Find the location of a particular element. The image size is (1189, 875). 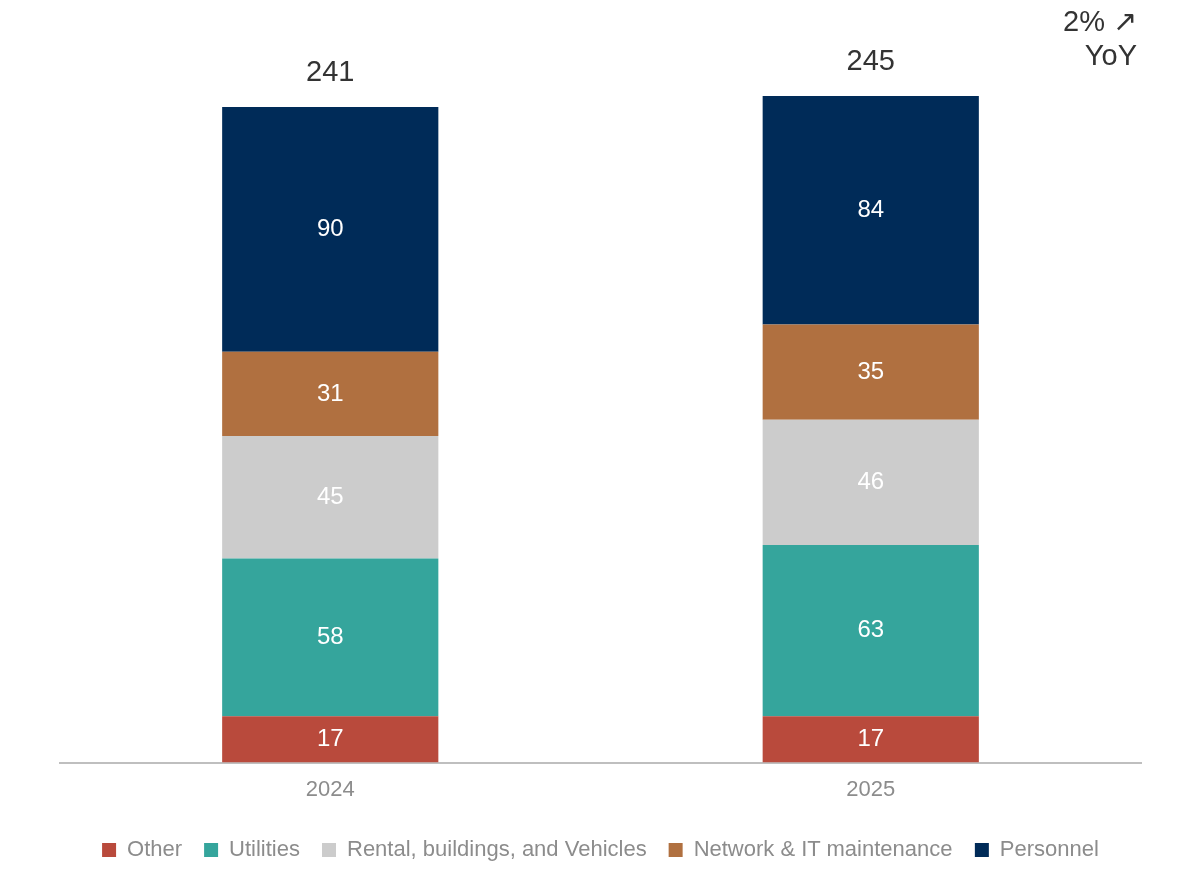

legend-label: Utilities is located at coordinates (264, 849).